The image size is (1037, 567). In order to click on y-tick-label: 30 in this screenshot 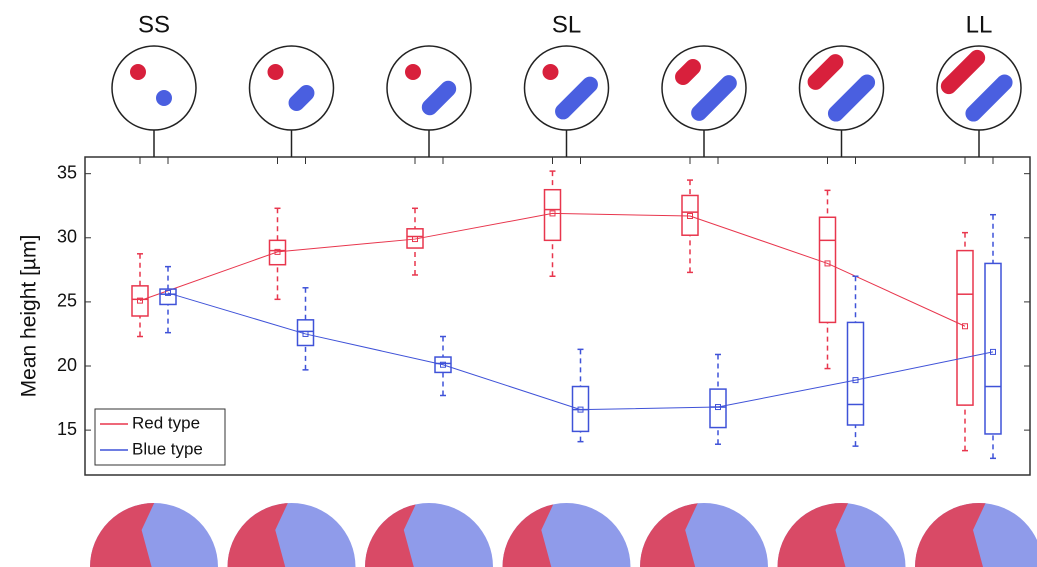, I will do `click(67, 237)`.